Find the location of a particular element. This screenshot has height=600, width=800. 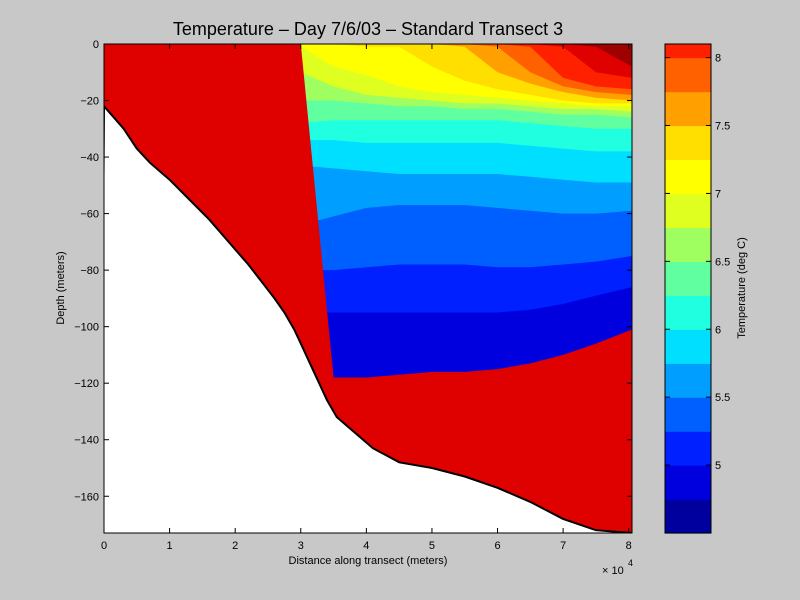

colorbar-tick-label: 6.5 is located at coordinates (722, 262).